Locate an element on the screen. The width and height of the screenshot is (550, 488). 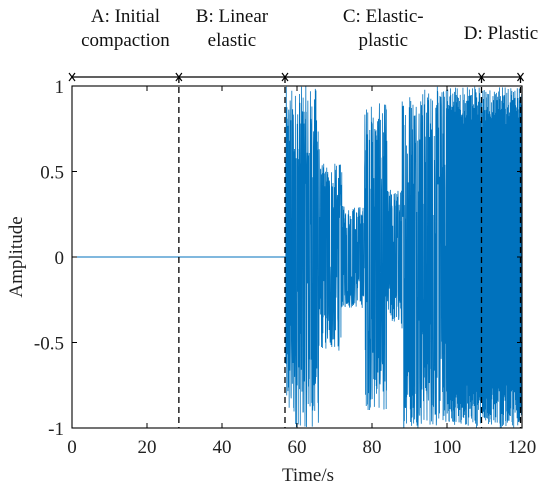
y-axis-label: Amplitude is located at coordinates (16, 256).